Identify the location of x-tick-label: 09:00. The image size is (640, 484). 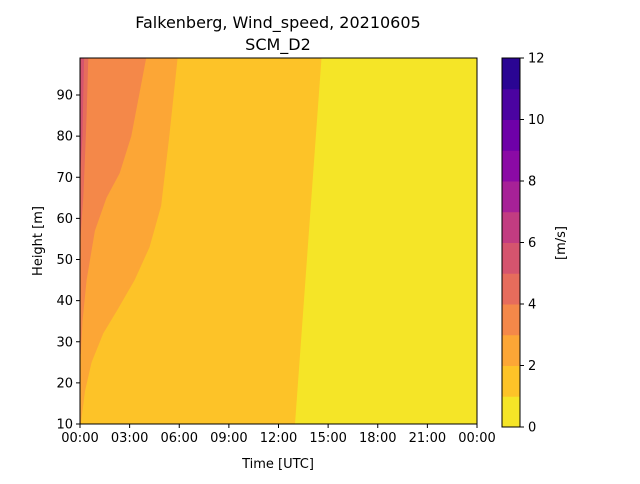
(228, 438).